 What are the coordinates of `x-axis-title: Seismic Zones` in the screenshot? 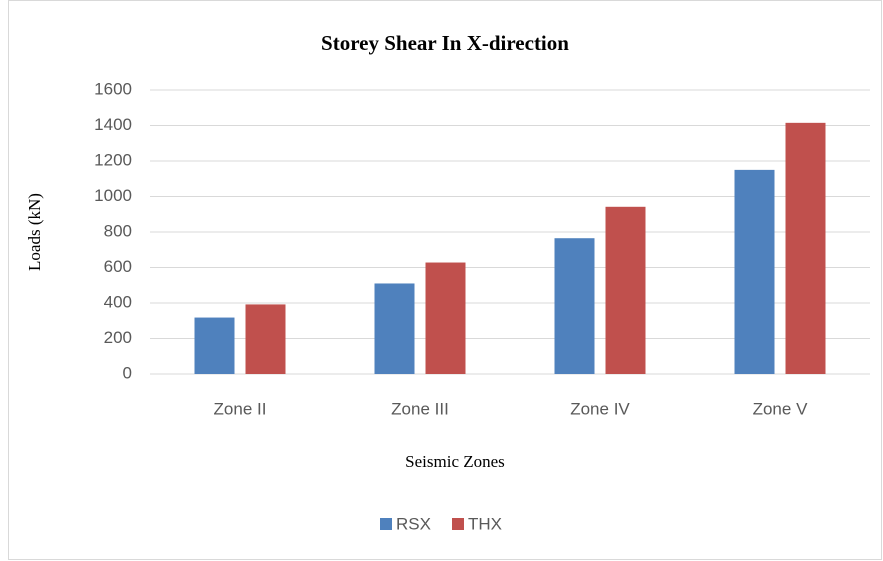 It's located at (455, 461).